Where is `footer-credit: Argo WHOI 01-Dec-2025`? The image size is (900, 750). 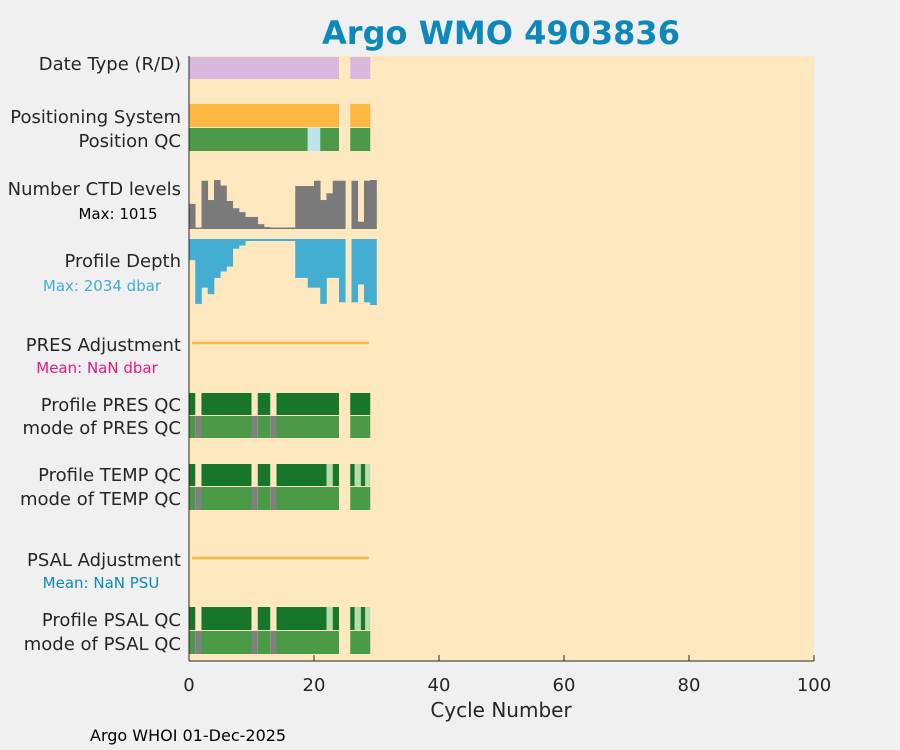
footer-credit: Argo WHOI 01-Dec-2025 is located at coordinates (188, 735).